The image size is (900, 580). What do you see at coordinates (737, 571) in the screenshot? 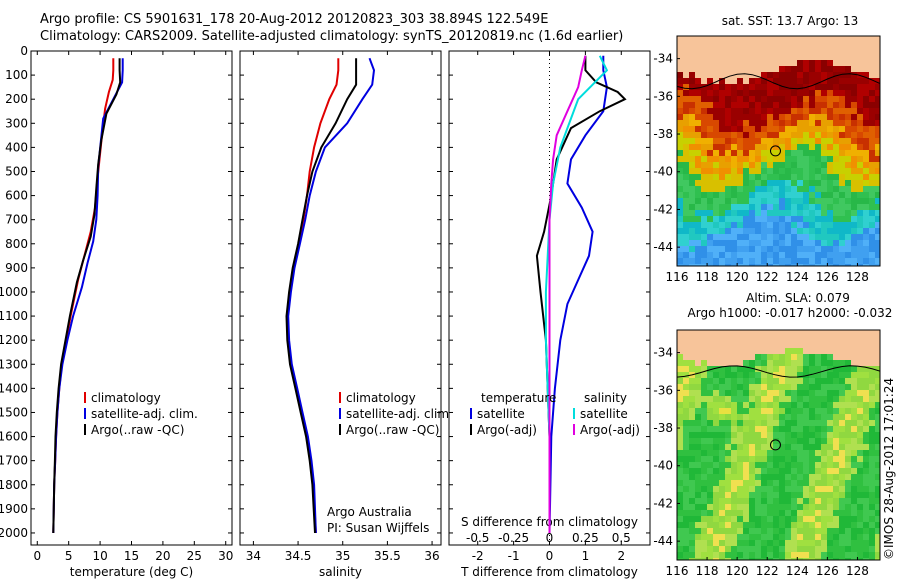
I see `map-x-tick-label: 120` at bounding box center [737, 571].